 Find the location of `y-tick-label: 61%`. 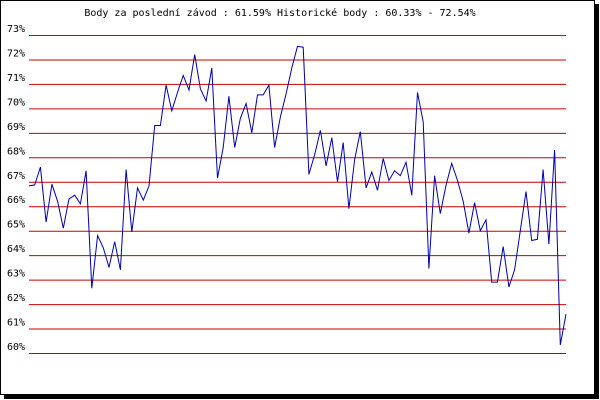

y-tick-label: 61% is located at coordinates (16, 323).